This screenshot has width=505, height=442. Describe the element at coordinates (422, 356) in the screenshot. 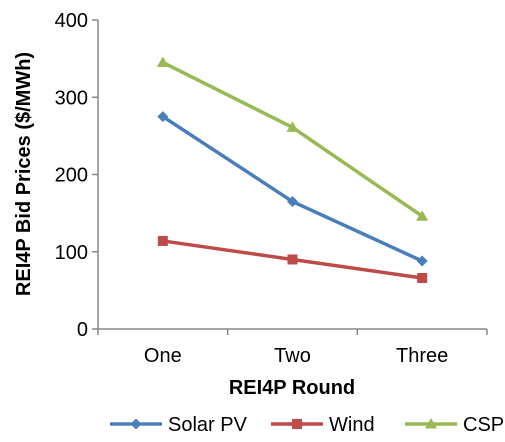

I see `x-tick-label: Three` at that location.